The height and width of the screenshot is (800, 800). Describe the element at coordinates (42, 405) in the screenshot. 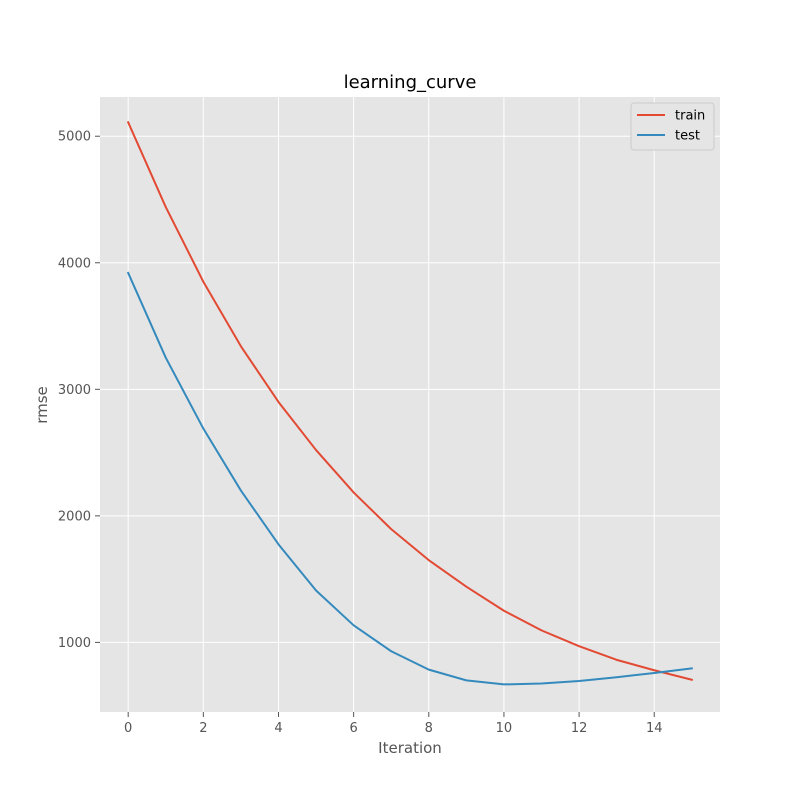

I see `y-axis-label: rmse` at that location.